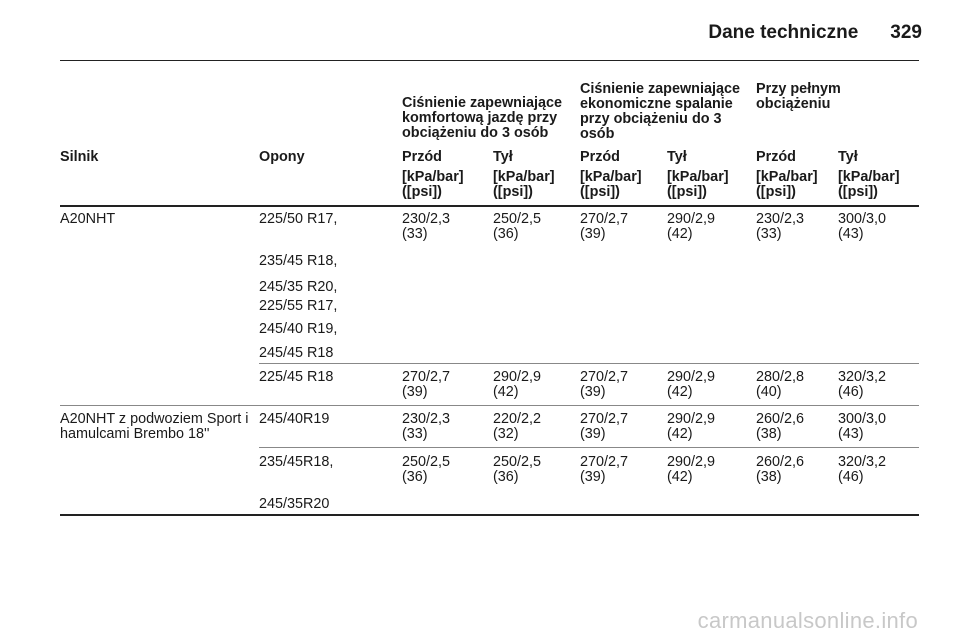 The width and height of the screenshot is (960, 642). I want to click on page-header: Dane techniczne 329, so click(815, 33).